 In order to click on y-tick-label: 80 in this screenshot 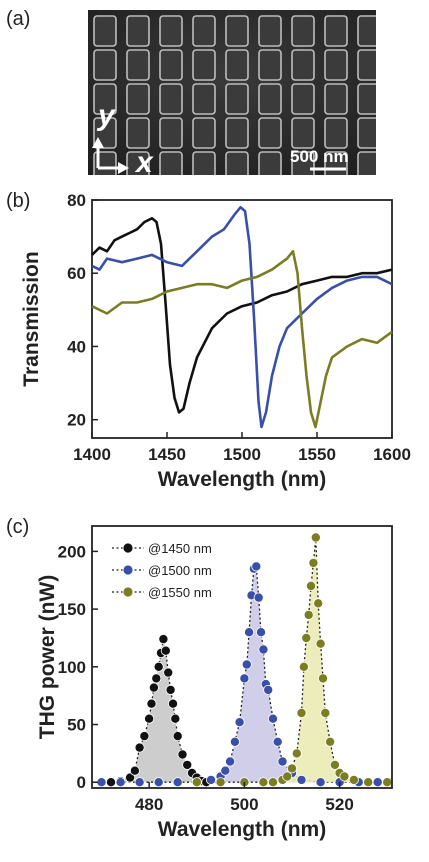, I will do `click(76, 200)`.